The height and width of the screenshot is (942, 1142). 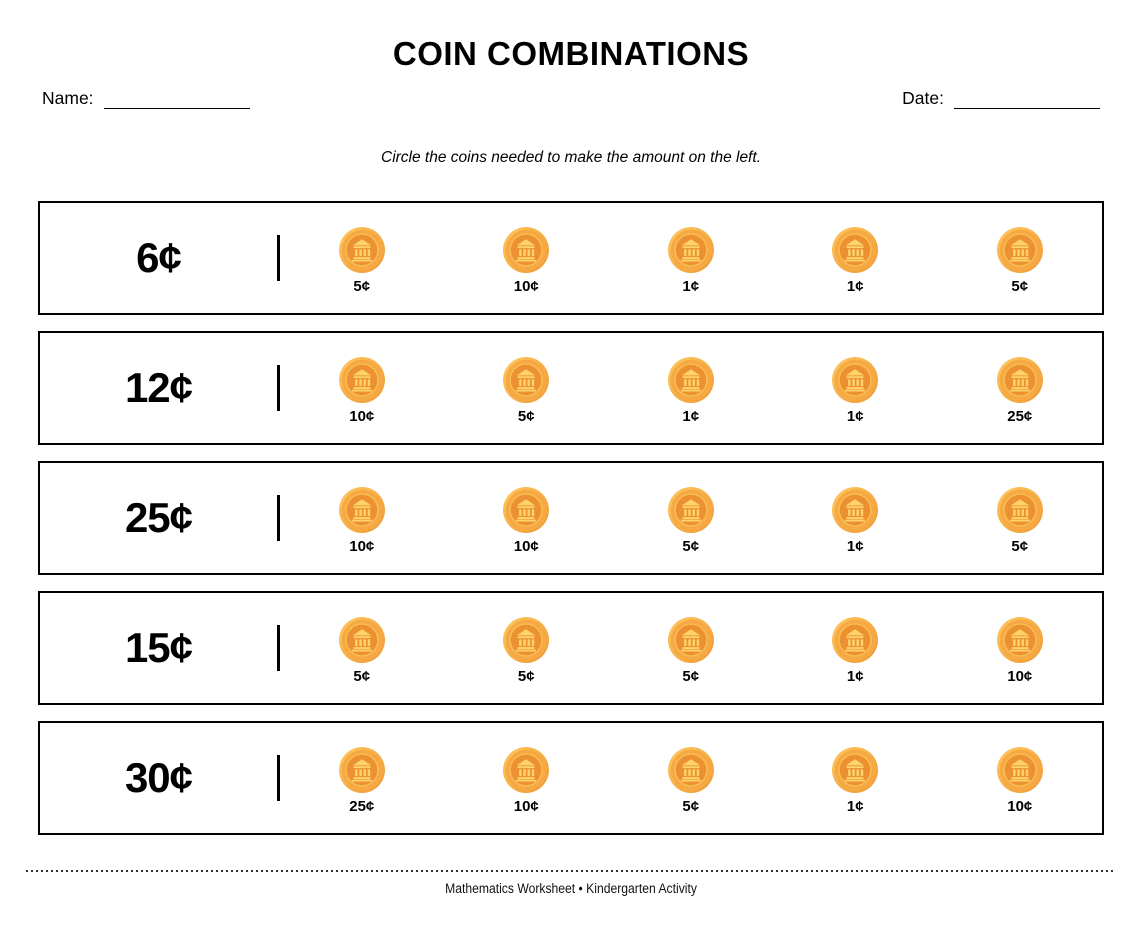 I want to click on name-field: Name:, so click(x=146, y=98).